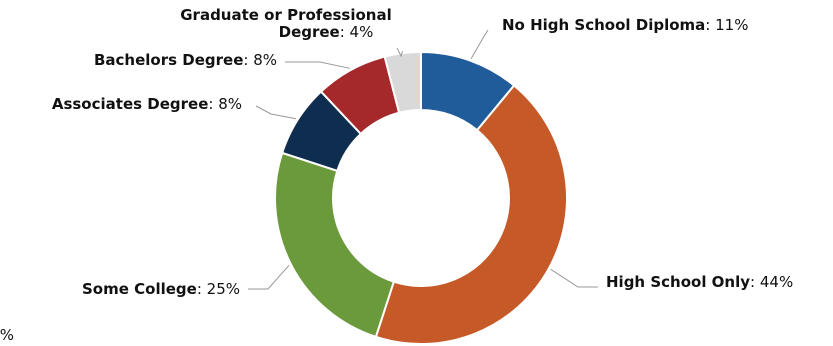 This screenshot has width=833, height=346. Describe the element at coordinates (218, 289) in the screenshot. I see `label-value-some-college: : 25%` at that location.